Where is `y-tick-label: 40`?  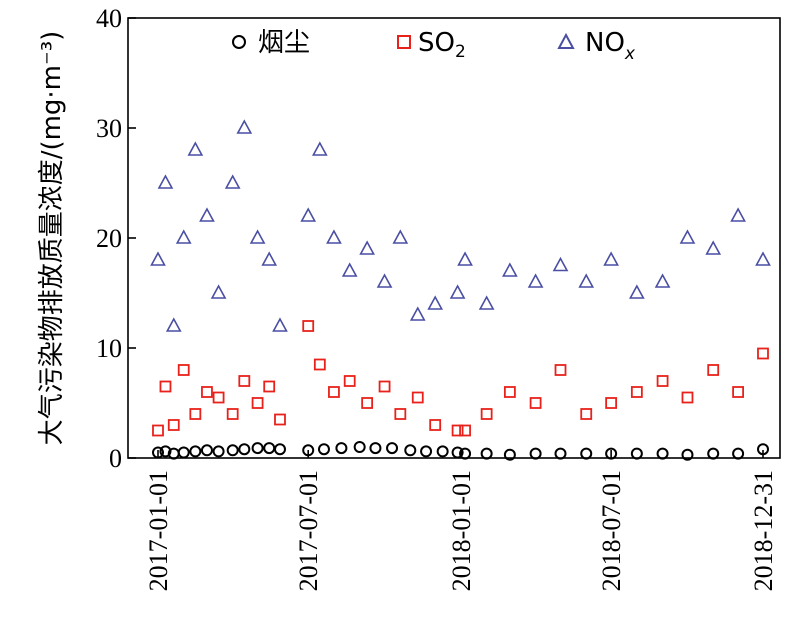
y-tick-label: 40 is located at coordinates (109, 18).